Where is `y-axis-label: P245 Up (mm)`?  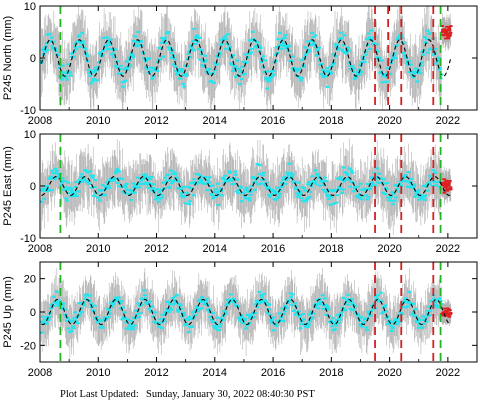 y-axis-label: P245 Up (mm) is located at coordinates (8, 312).